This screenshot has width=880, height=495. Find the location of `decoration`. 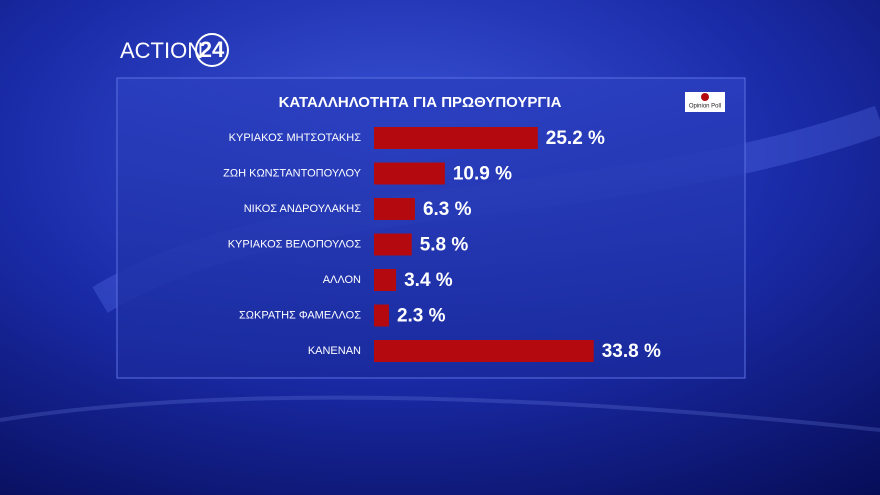

decoration is located at coordinates (440, 413).